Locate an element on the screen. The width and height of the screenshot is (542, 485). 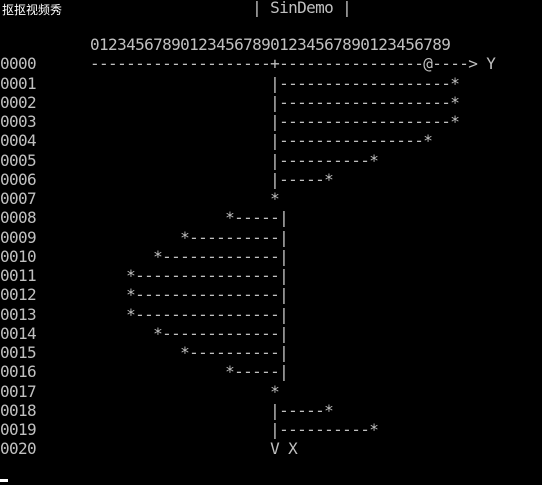
console-line: 0016 *-----| is located at coordinates (144, 371).